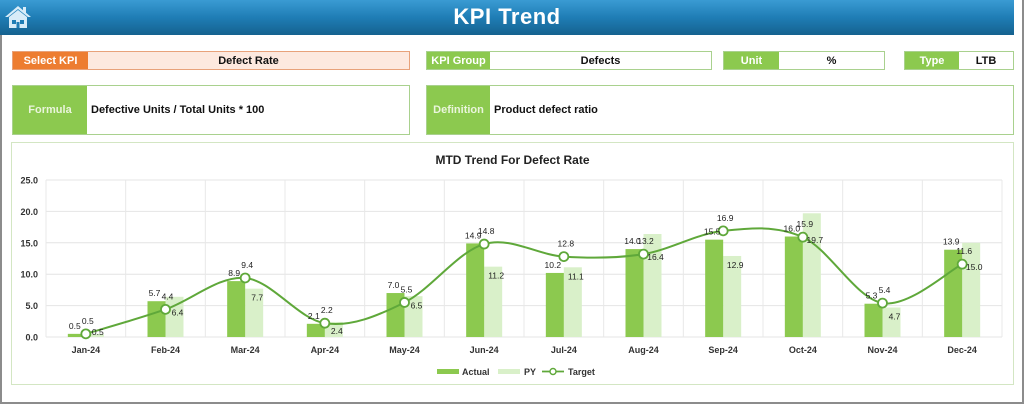  I want to click on actual-data-label: 8.9, so click(234, 273).